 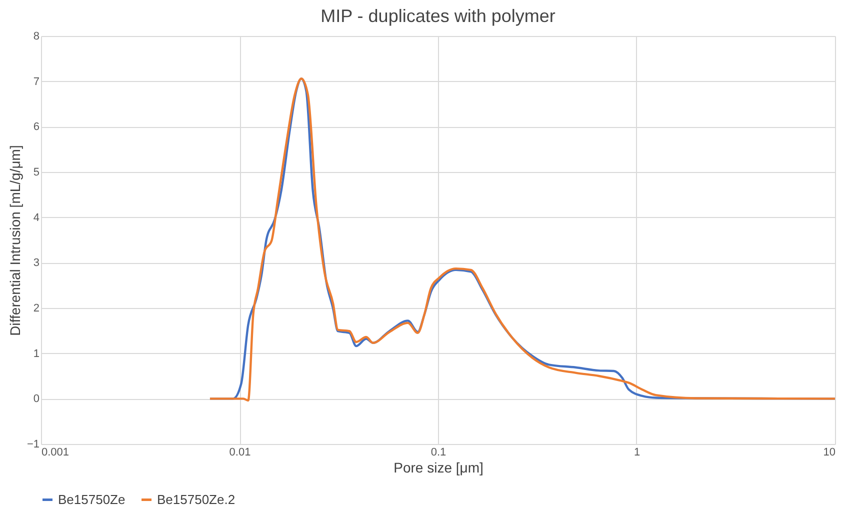 I want to click on legend-label: Be15750Ze.2, so click(x=196, y=499).